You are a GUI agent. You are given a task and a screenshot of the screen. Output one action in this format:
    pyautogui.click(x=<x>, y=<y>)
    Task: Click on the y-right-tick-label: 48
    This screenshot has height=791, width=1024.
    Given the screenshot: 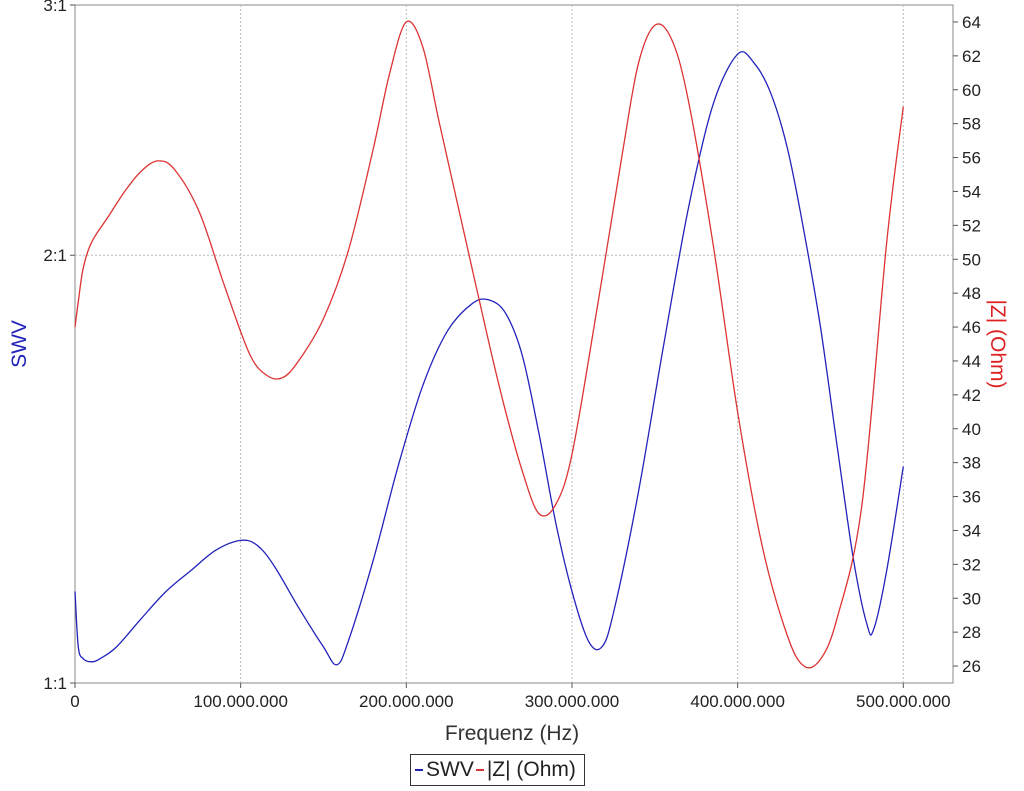 What is the action you would take?
    pyautogui.click(x=971, y=293)
    